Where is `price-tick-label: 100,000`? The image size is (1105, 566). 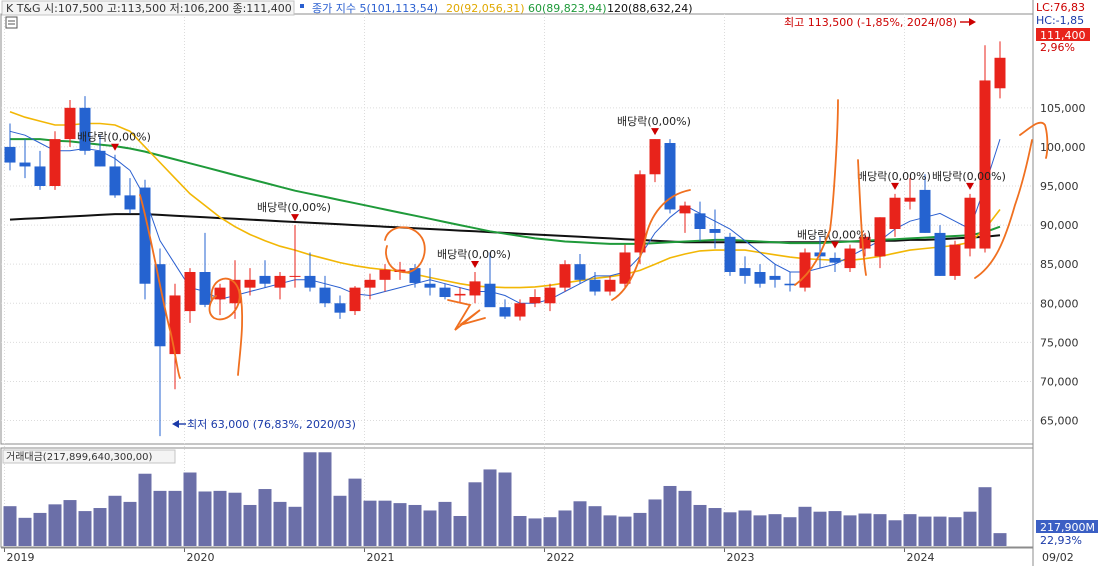
price-tick-label: 100,000 is located at coordinates (1063, 147).